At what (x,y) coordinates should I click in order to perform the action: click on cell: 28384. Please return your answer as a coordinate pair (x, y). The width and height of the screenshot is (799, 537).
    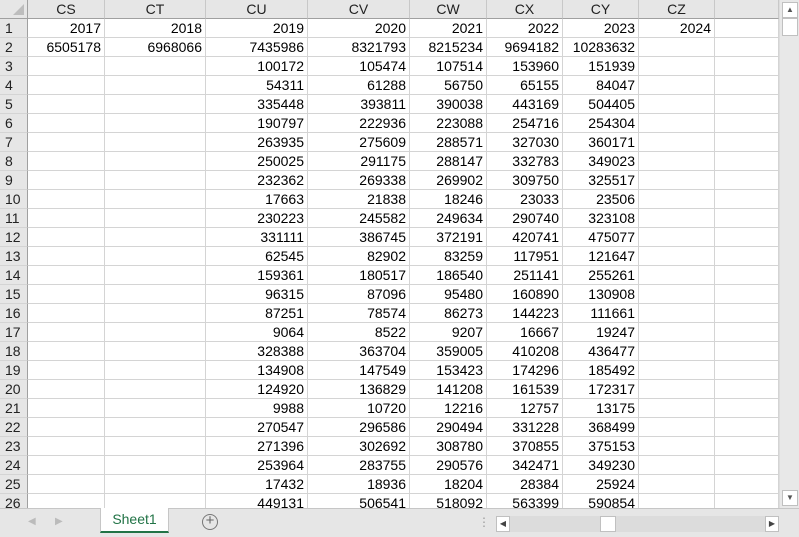
    Looking at the image, I should click on (525, 484).